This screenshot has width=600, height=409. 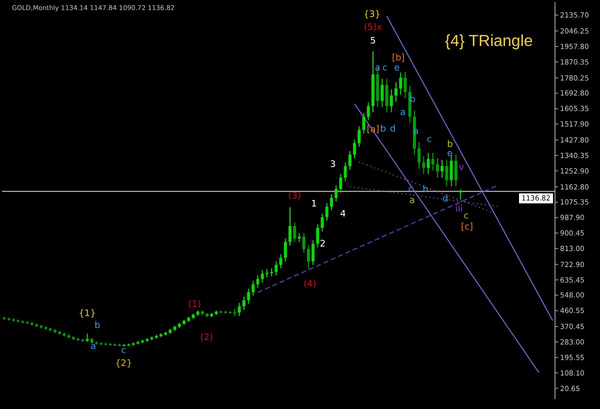 I want to click on annotation: 1, so click(x=314, y=205).